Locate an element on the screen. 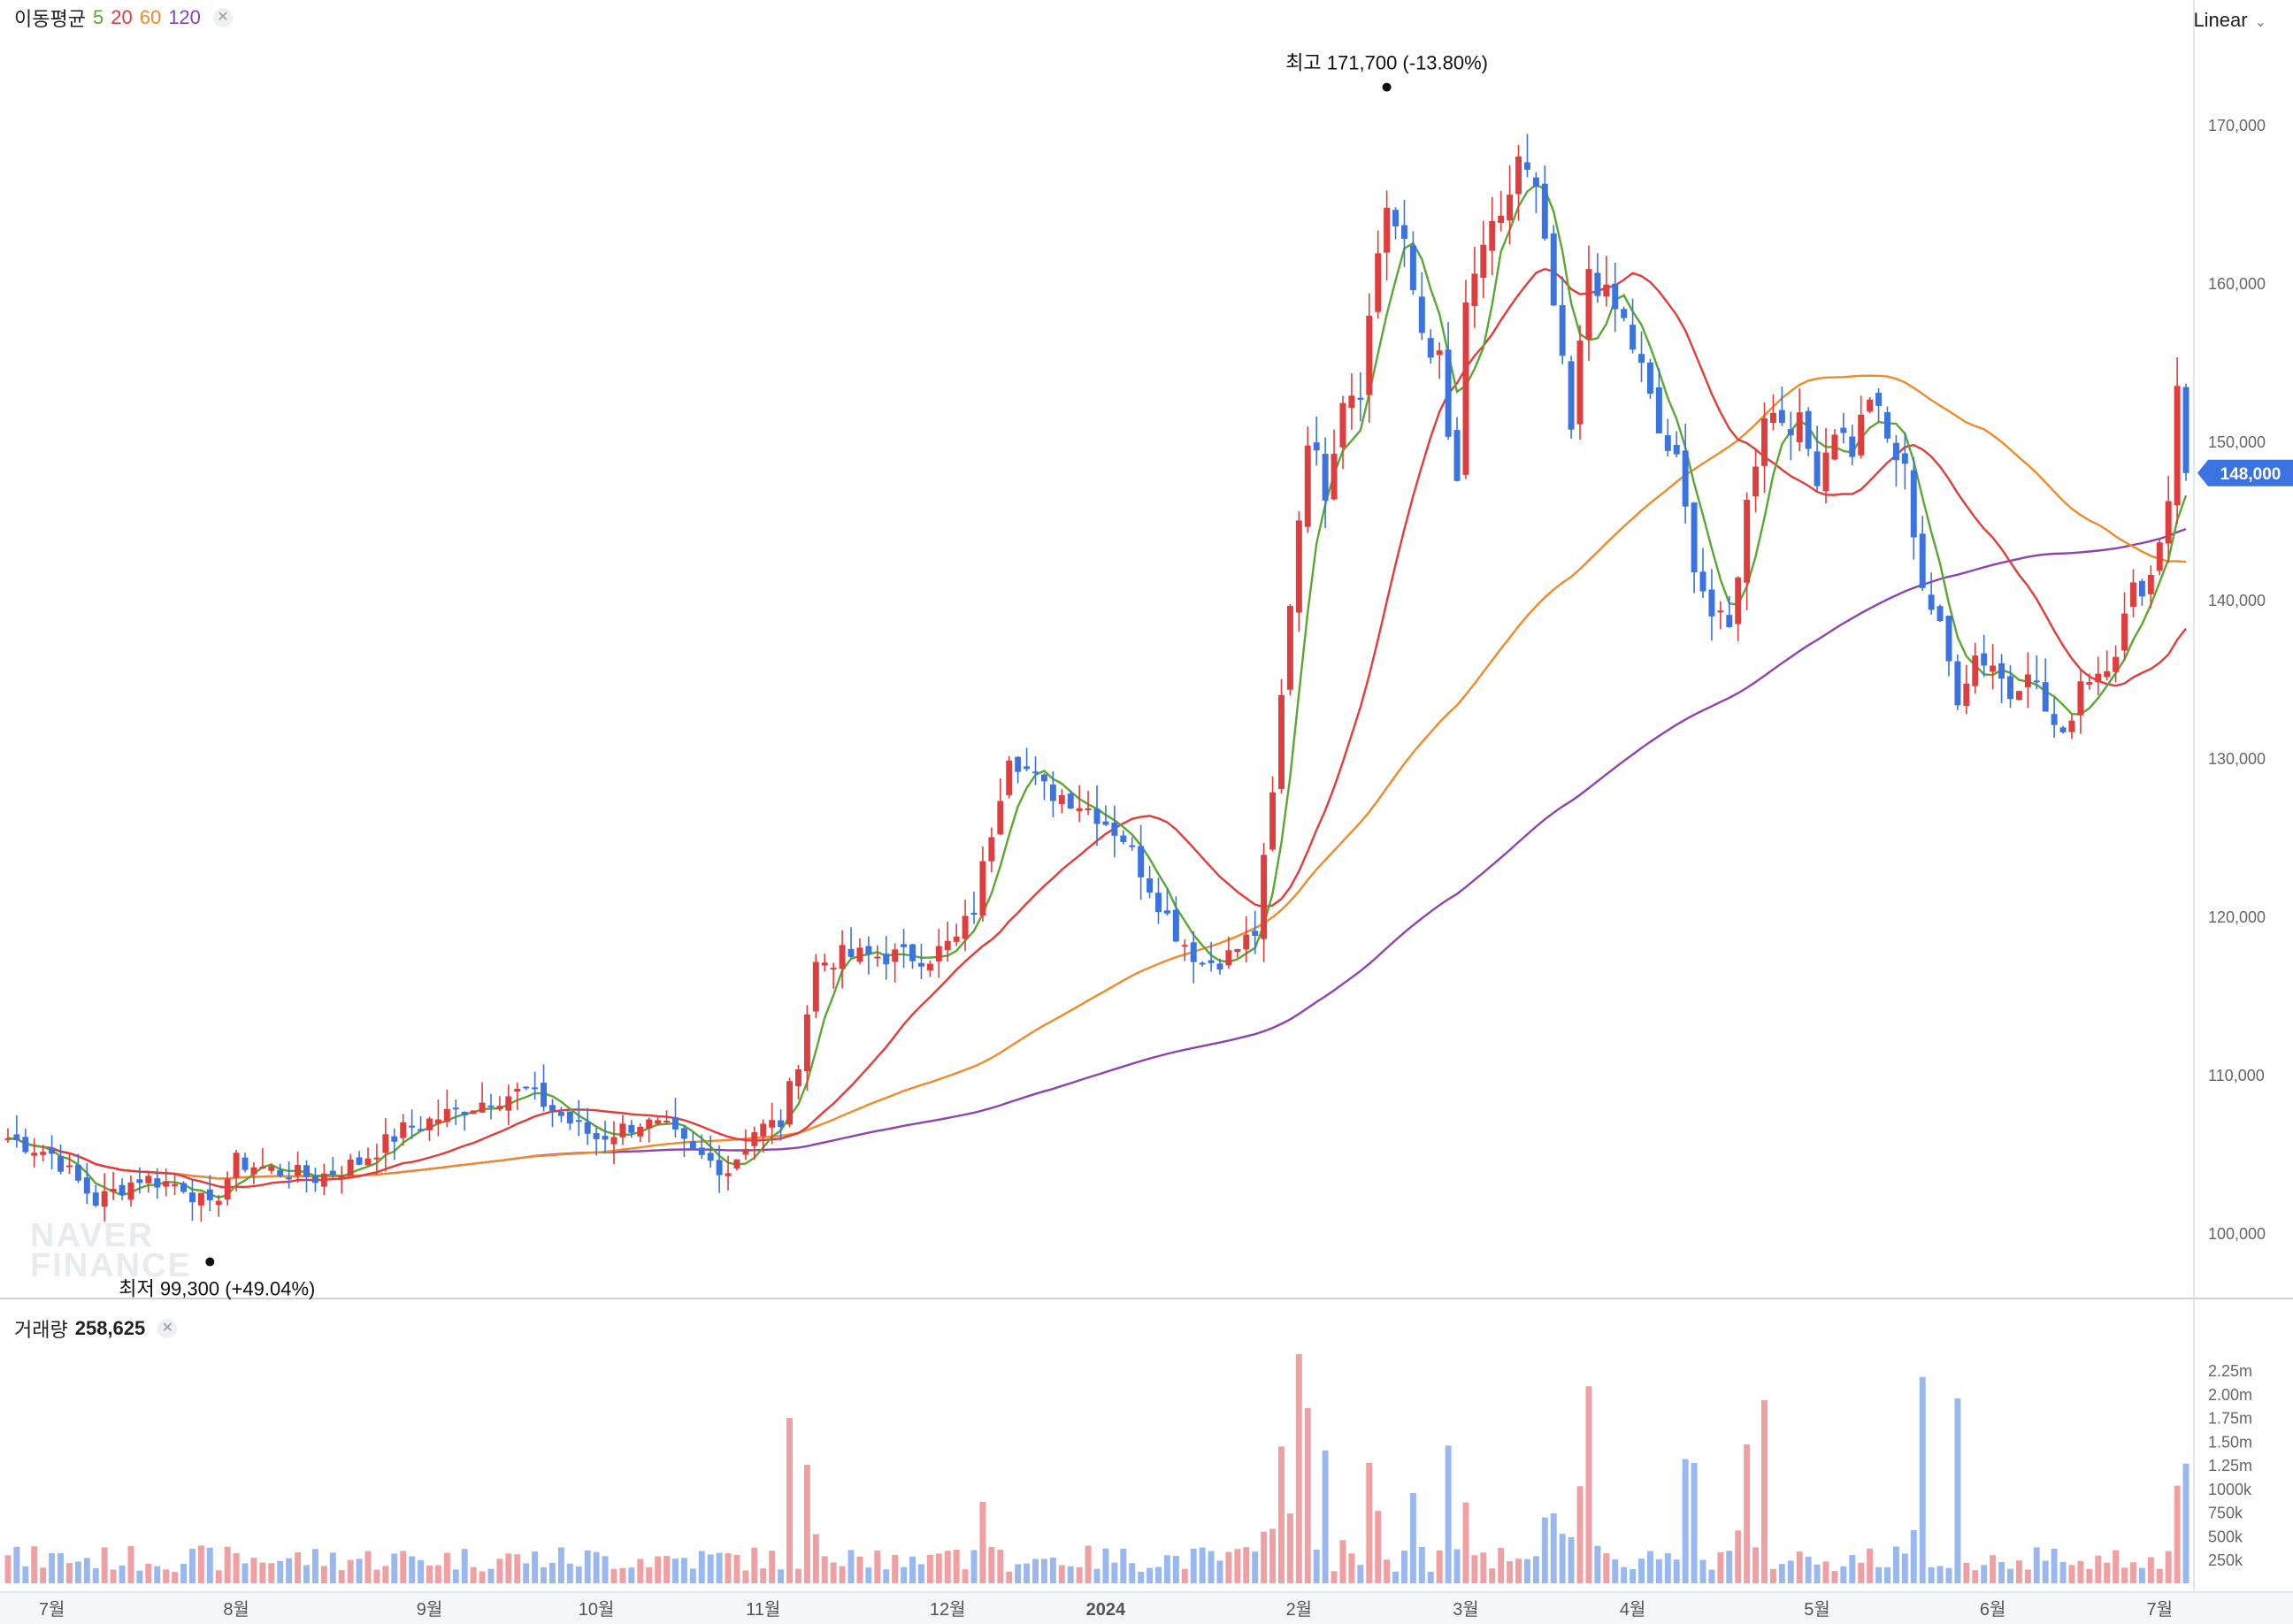  ma-120-label: 120 is located at coordinates (184, 17).